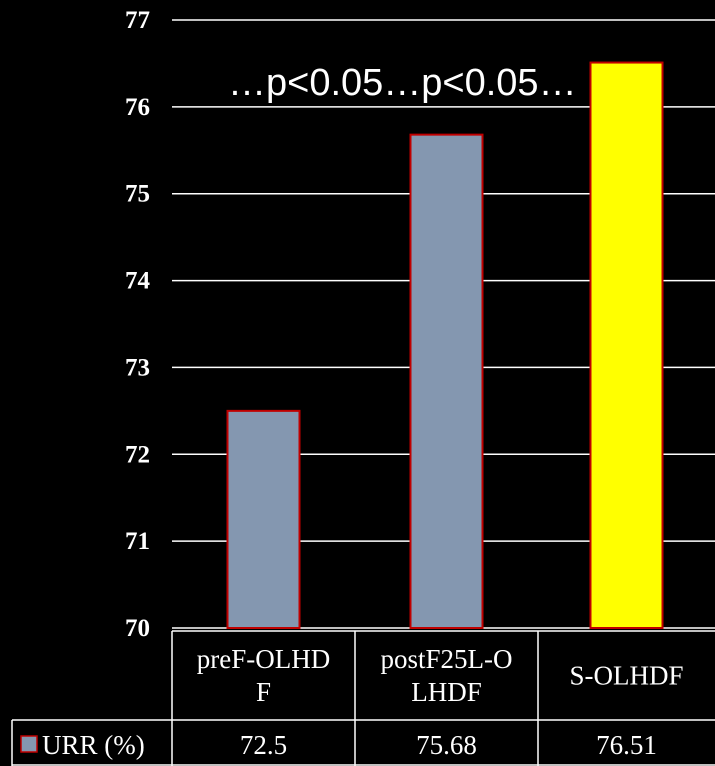 The width and height of the screenshot is (715, 766). I want to click on y-tick-label: 76, so click(137, 107).